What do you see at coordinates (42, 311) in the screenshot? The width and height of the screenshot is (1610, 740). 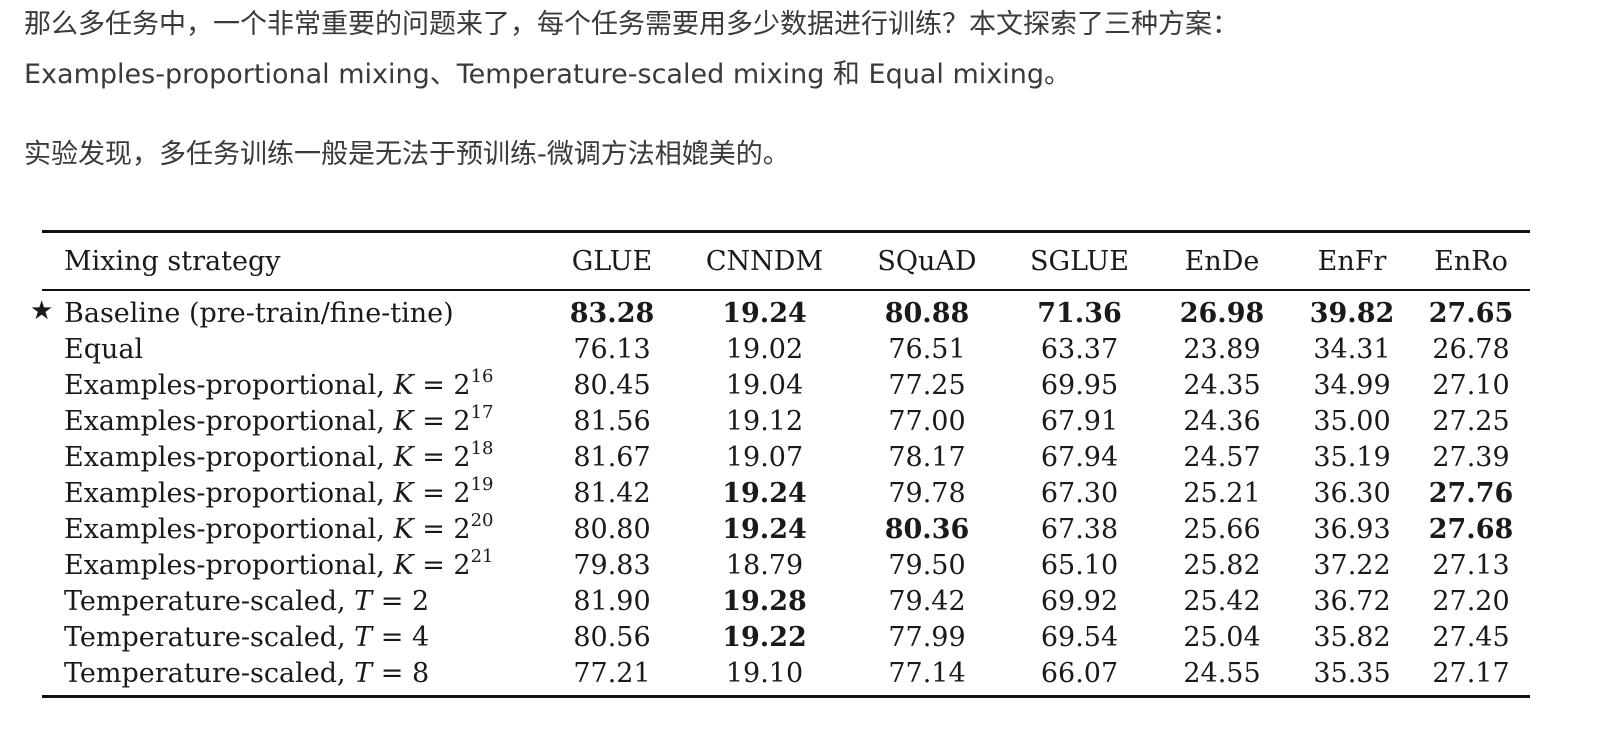 I see `star-icon: ★` at bounding box center [42, 311].